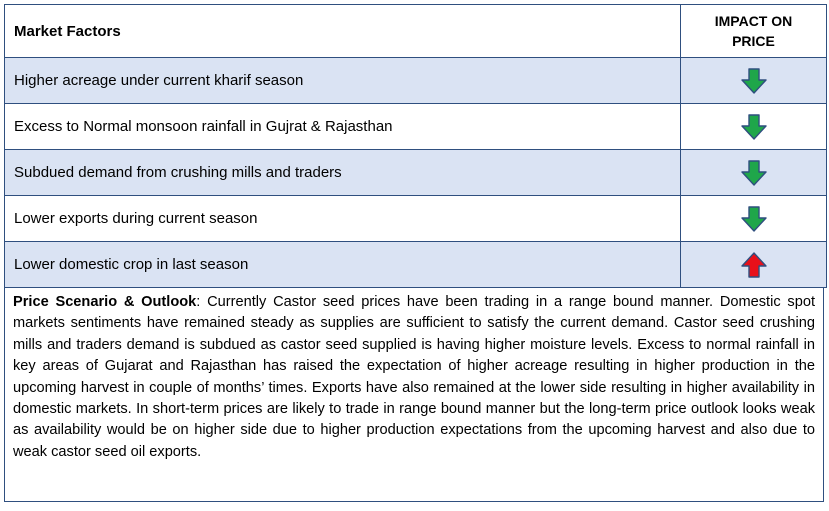 The width and height of the screenshot is (829, 511). What do you see at coordinates (753, 31) in the screenshot?
I see `header-impact-on-price: IMPACT ON PRICE` at bounding box center [753, 31].